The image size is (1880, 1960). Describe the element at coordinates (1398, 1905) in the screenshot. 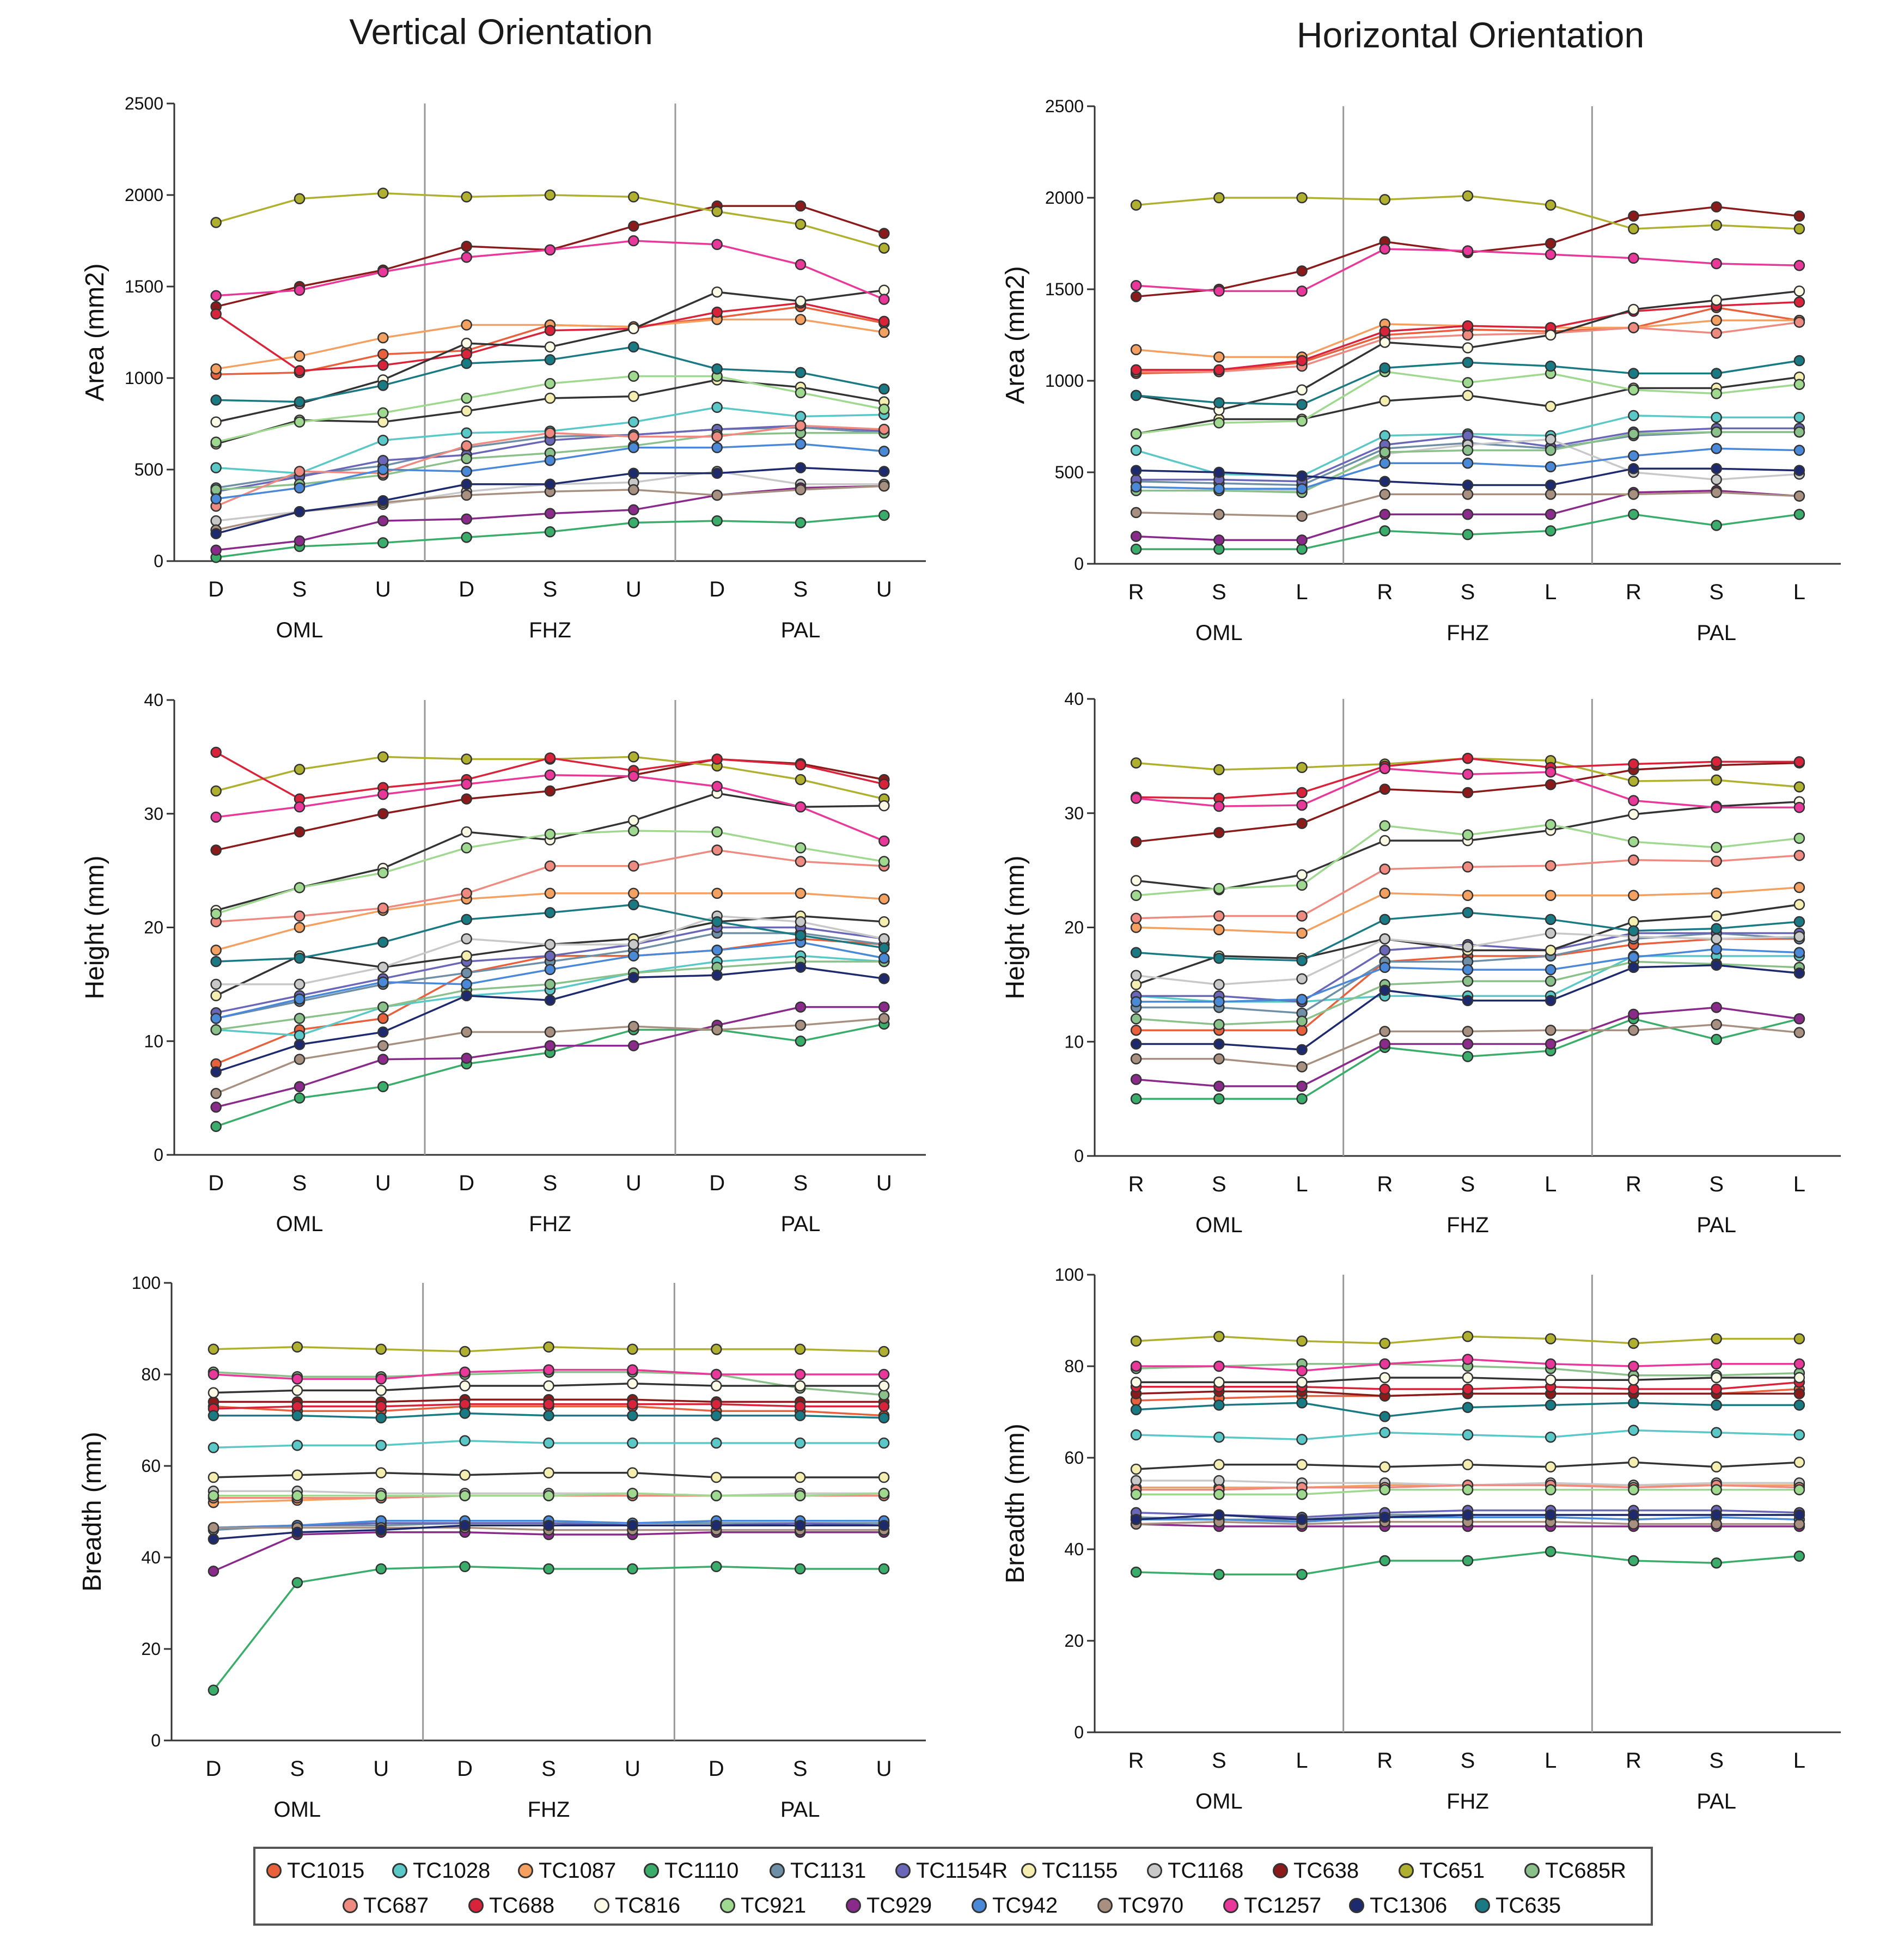

I see `legend-item-TC1306: TC1306` at that location.